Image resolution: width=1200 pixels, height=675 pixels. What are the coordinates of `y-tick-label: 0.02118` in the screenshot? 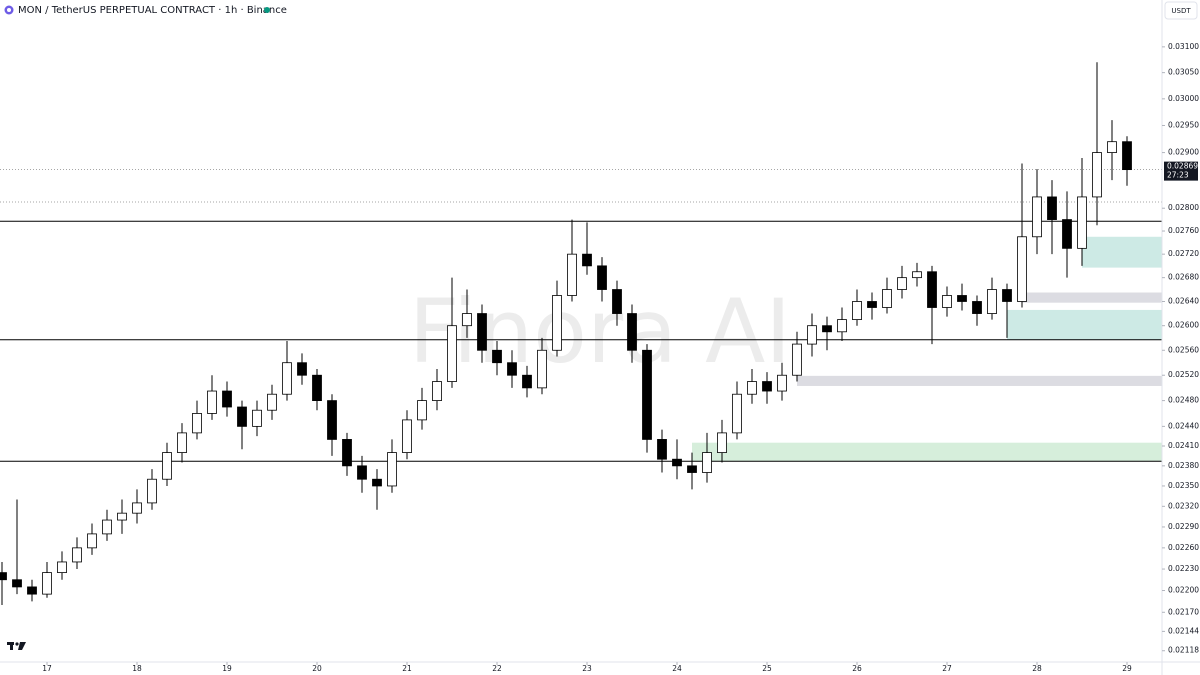 It's located at (1183, 650).